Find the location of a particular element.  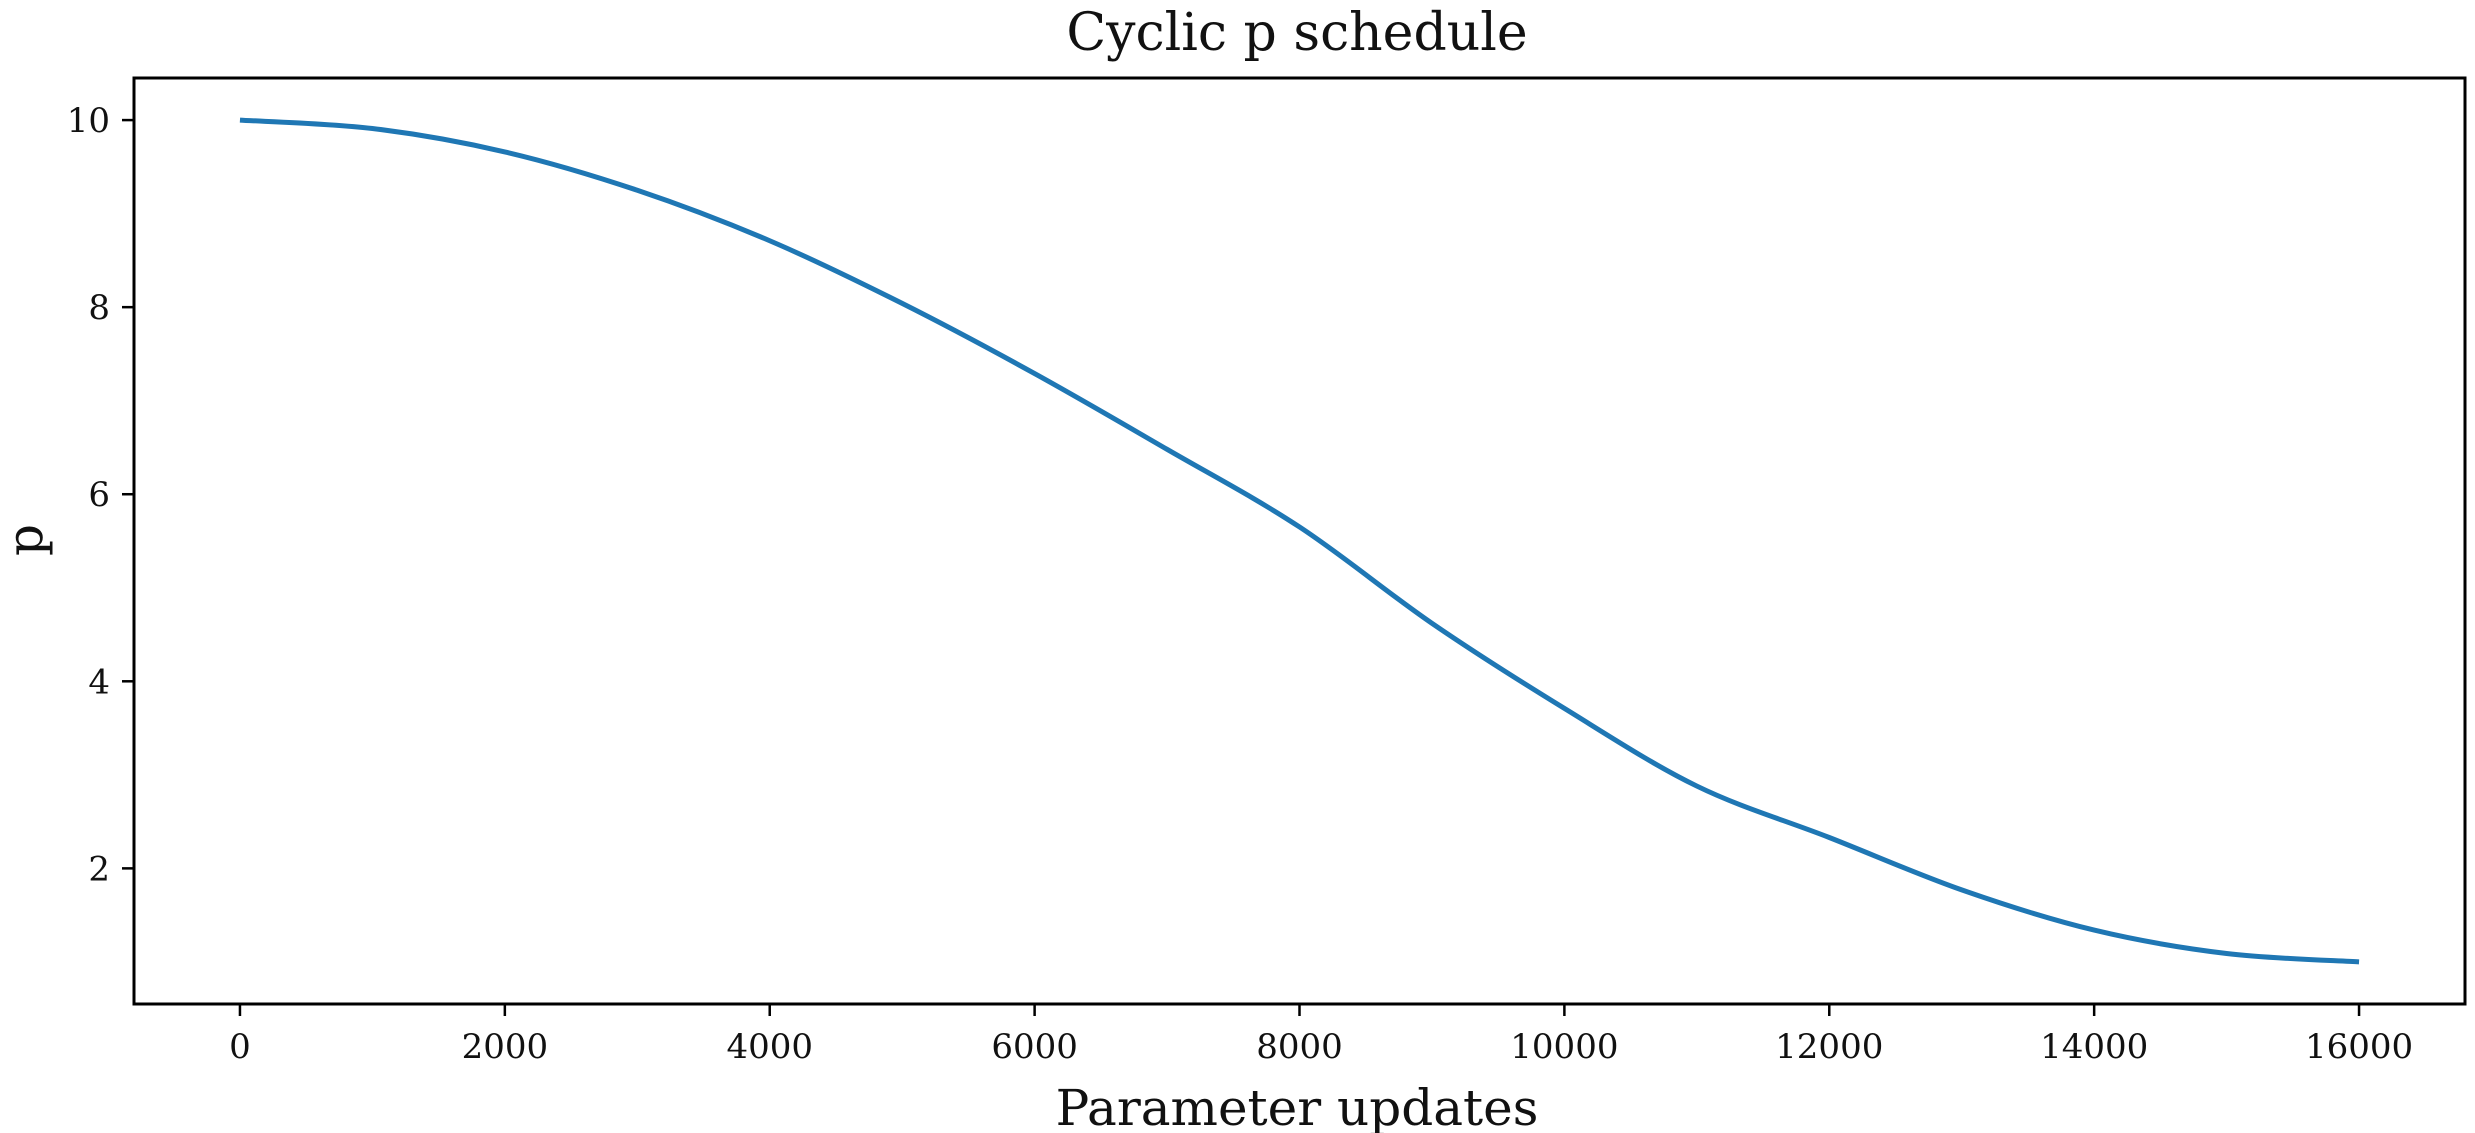

y-tick-label: 6 is located at coordinates (99, 495).